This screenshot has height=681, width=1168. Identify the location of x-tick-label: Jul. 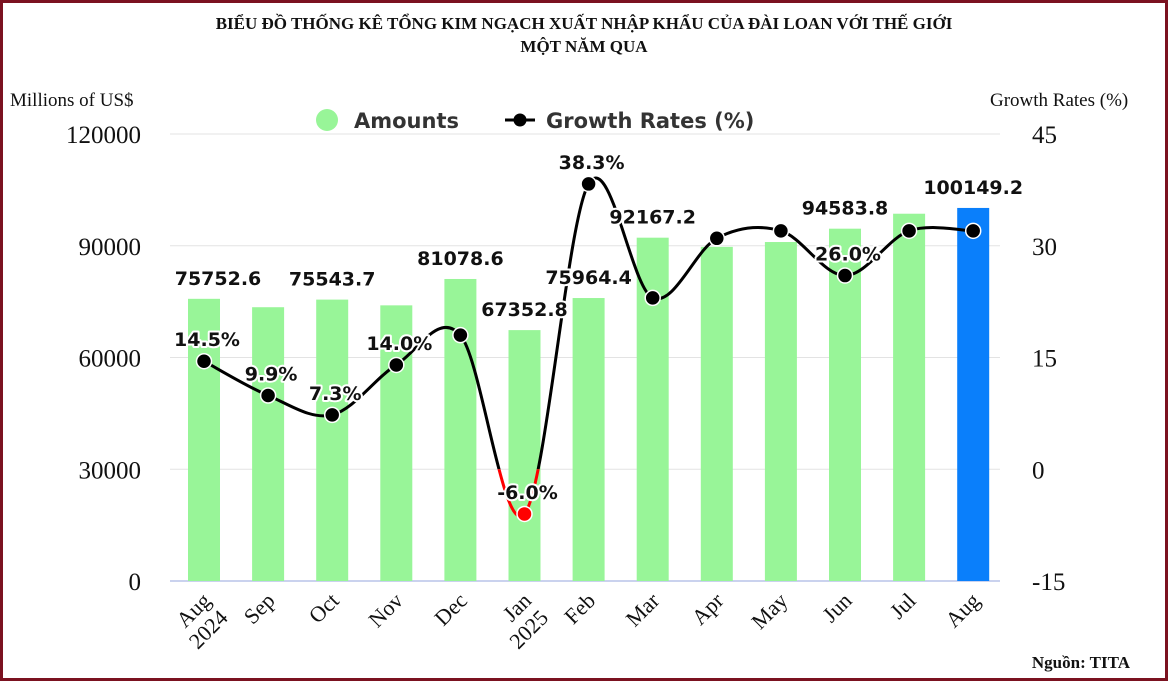
(903, 606).